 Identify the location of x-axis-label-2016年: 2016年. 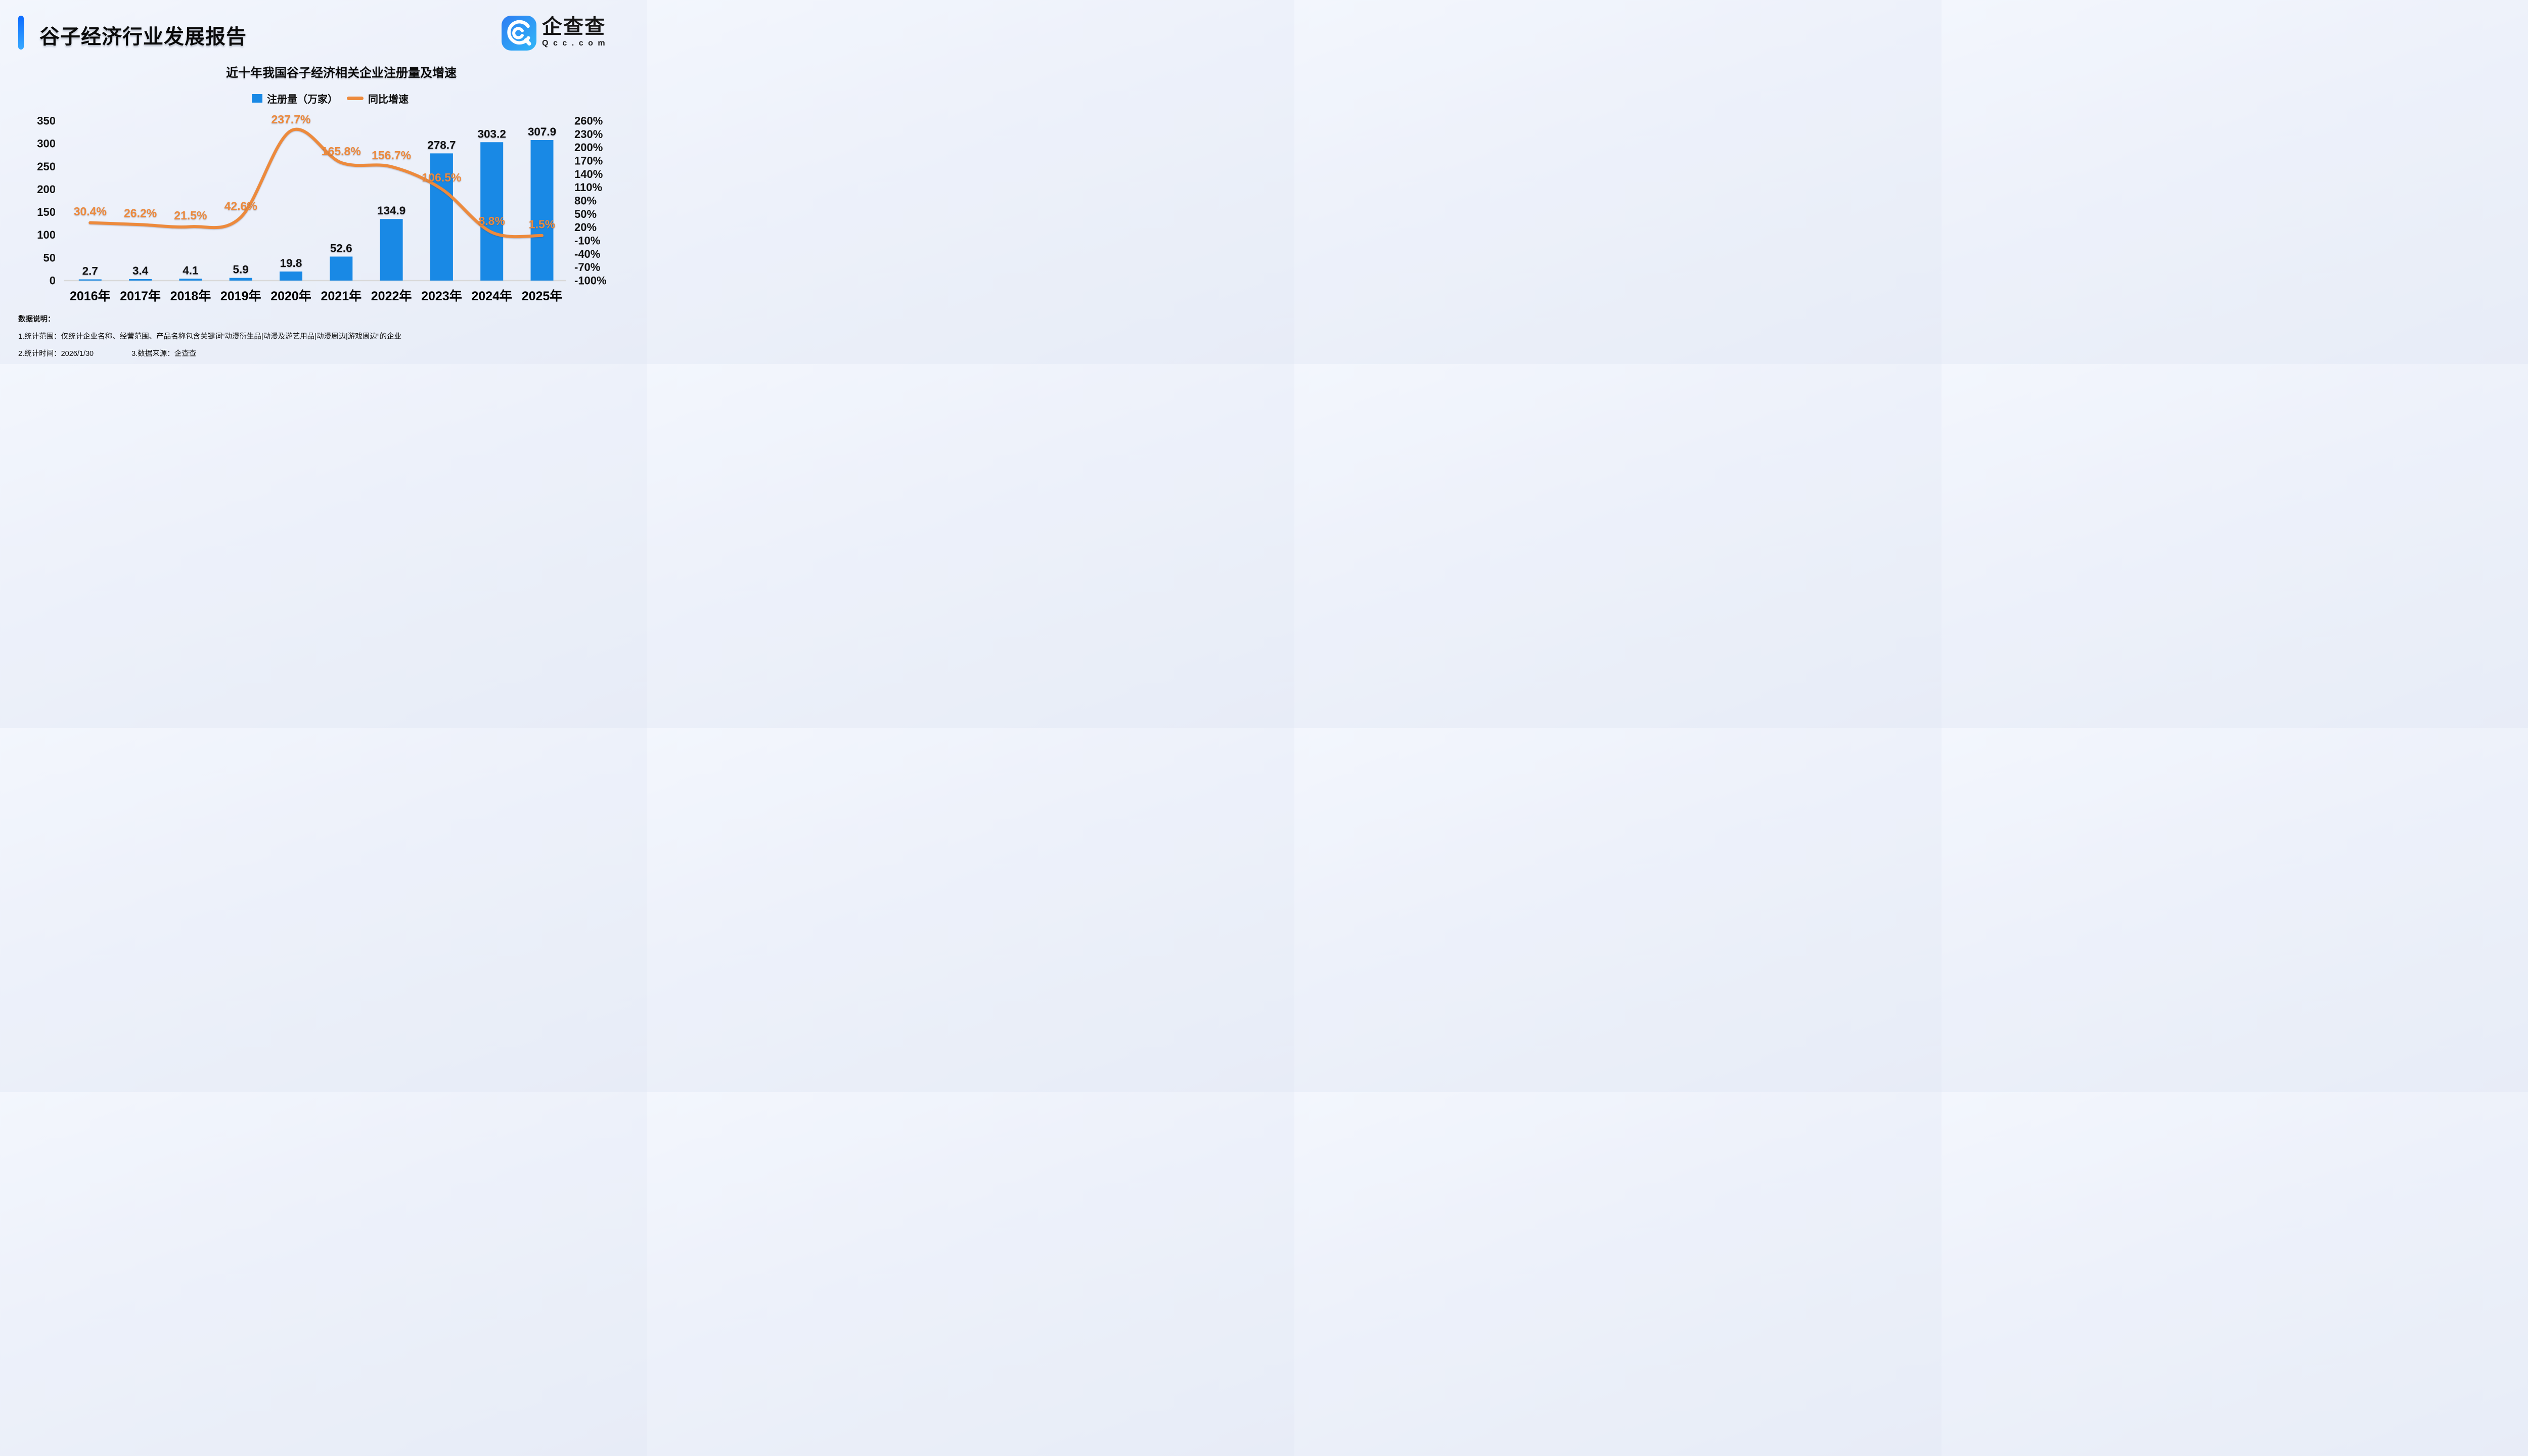
(91, 296).